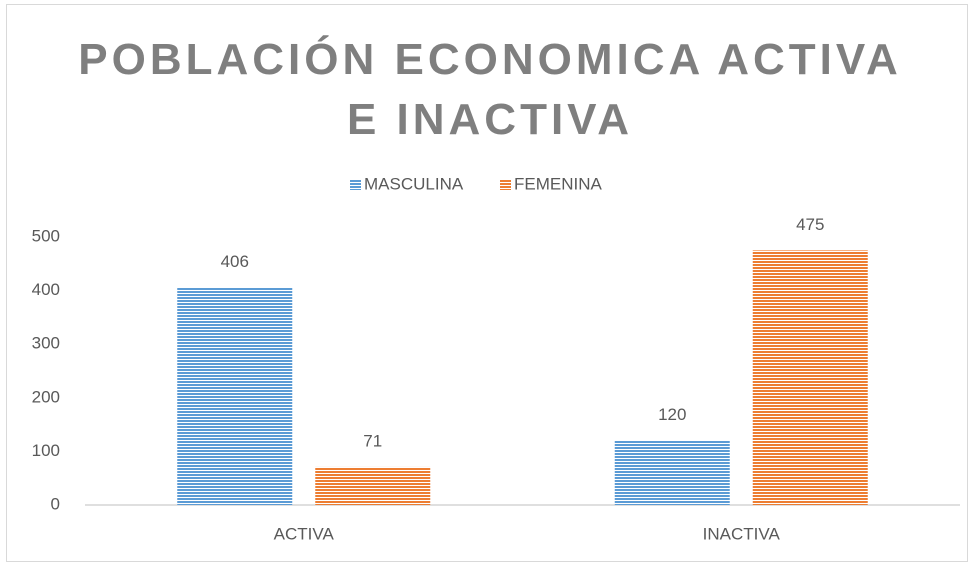 The height and width of the screenshot is (565, 971). I want to click on data-label: 406, so click(235, 261).